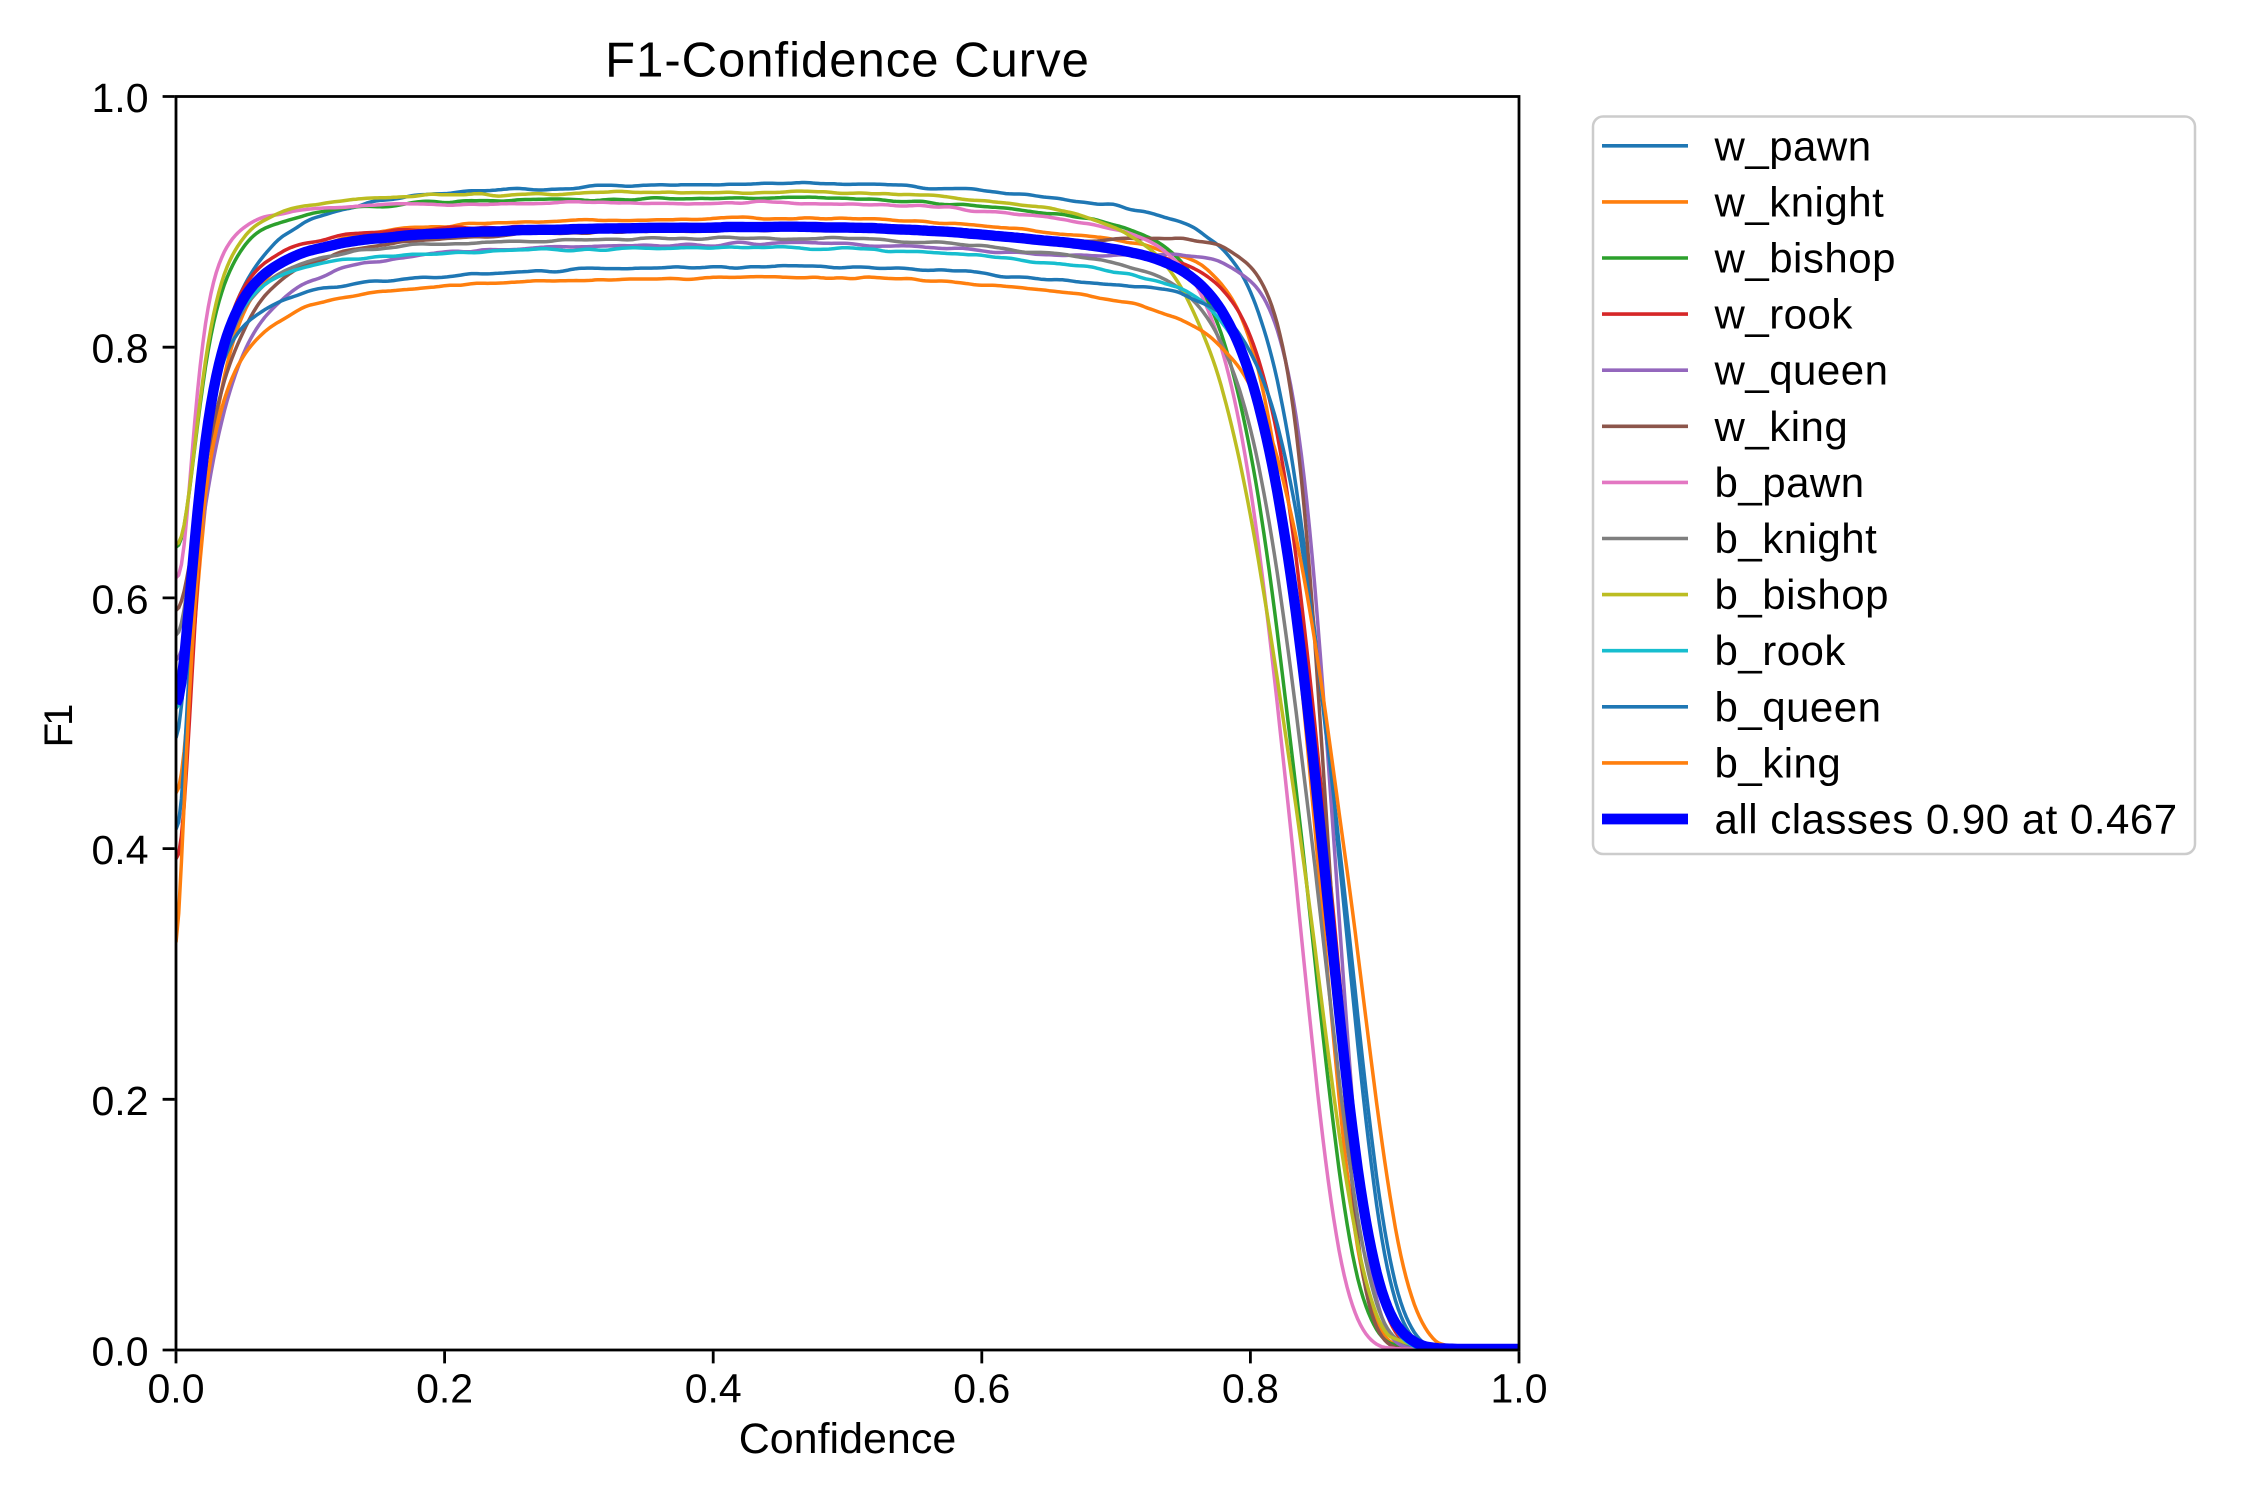  What do you see at coordinates (1793, 145) in the screenshot?
I see `svg-text: w_pawn` at bounding box center [1793, 145].